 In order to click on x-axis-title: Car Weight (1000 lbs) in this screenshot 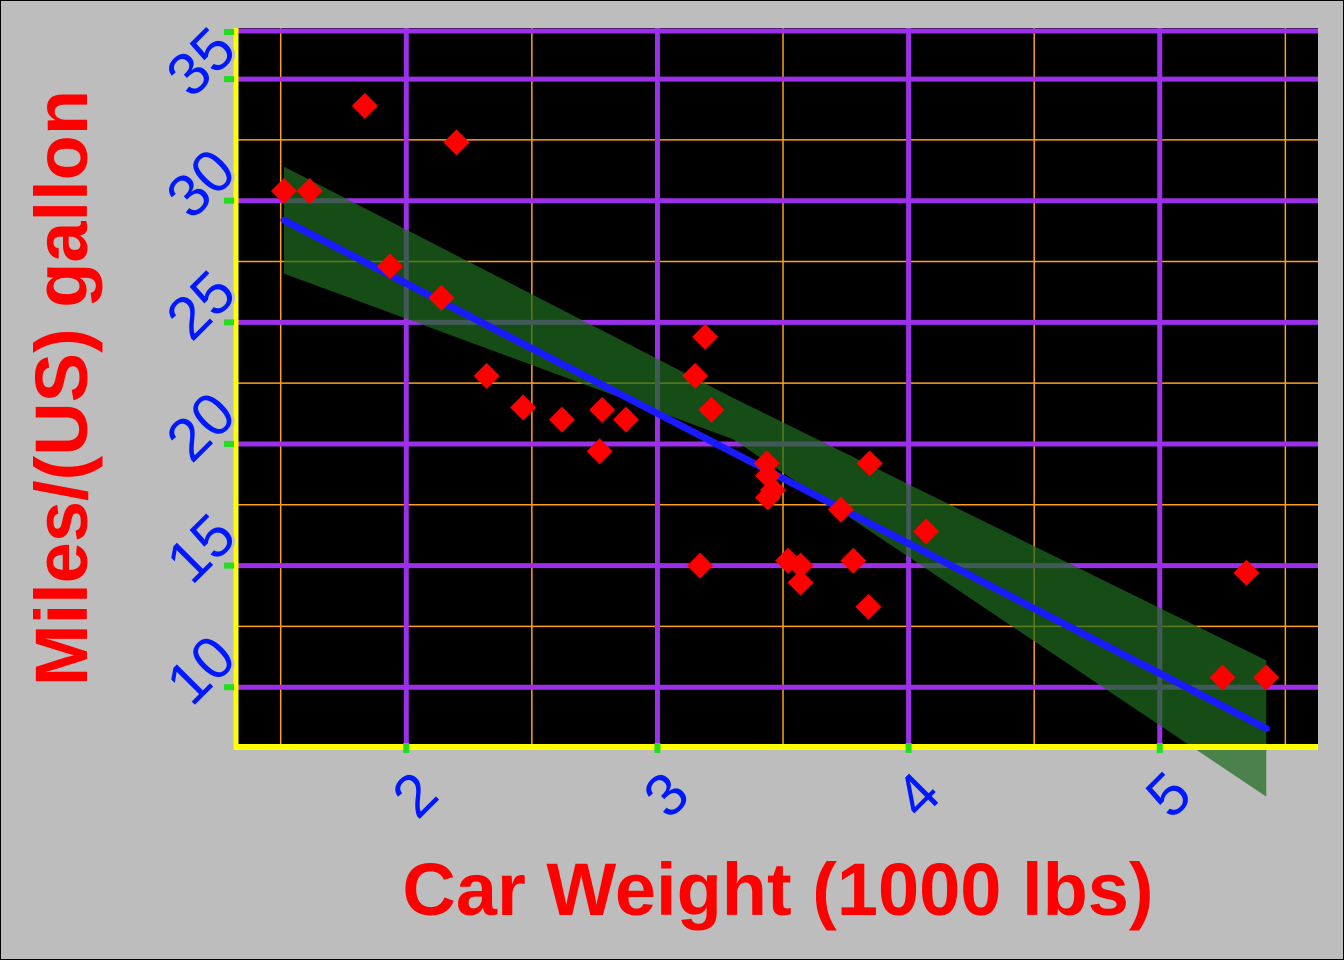, I will do `click(777, 889)`.